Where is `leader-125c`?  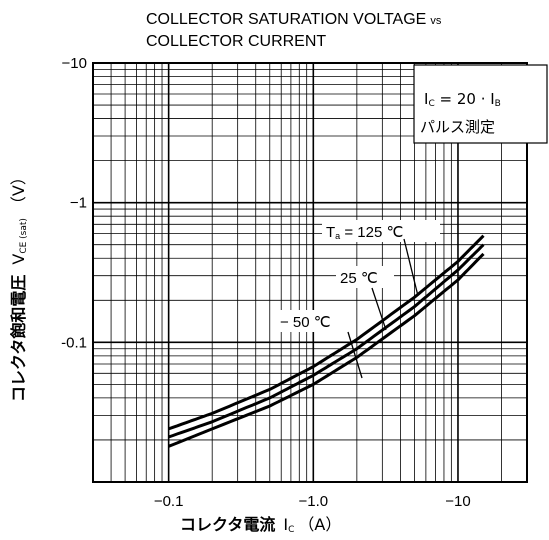 leader-125c is located at coordinates (411, 267).